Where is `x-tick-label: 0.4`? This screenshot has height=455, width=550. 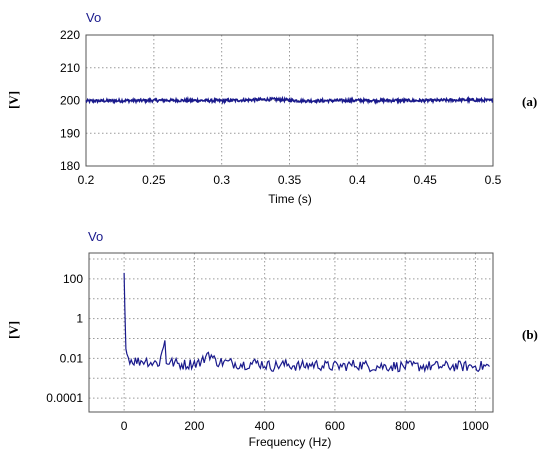 x-tick-label: 0.4 is located at coordinates (357, 180).